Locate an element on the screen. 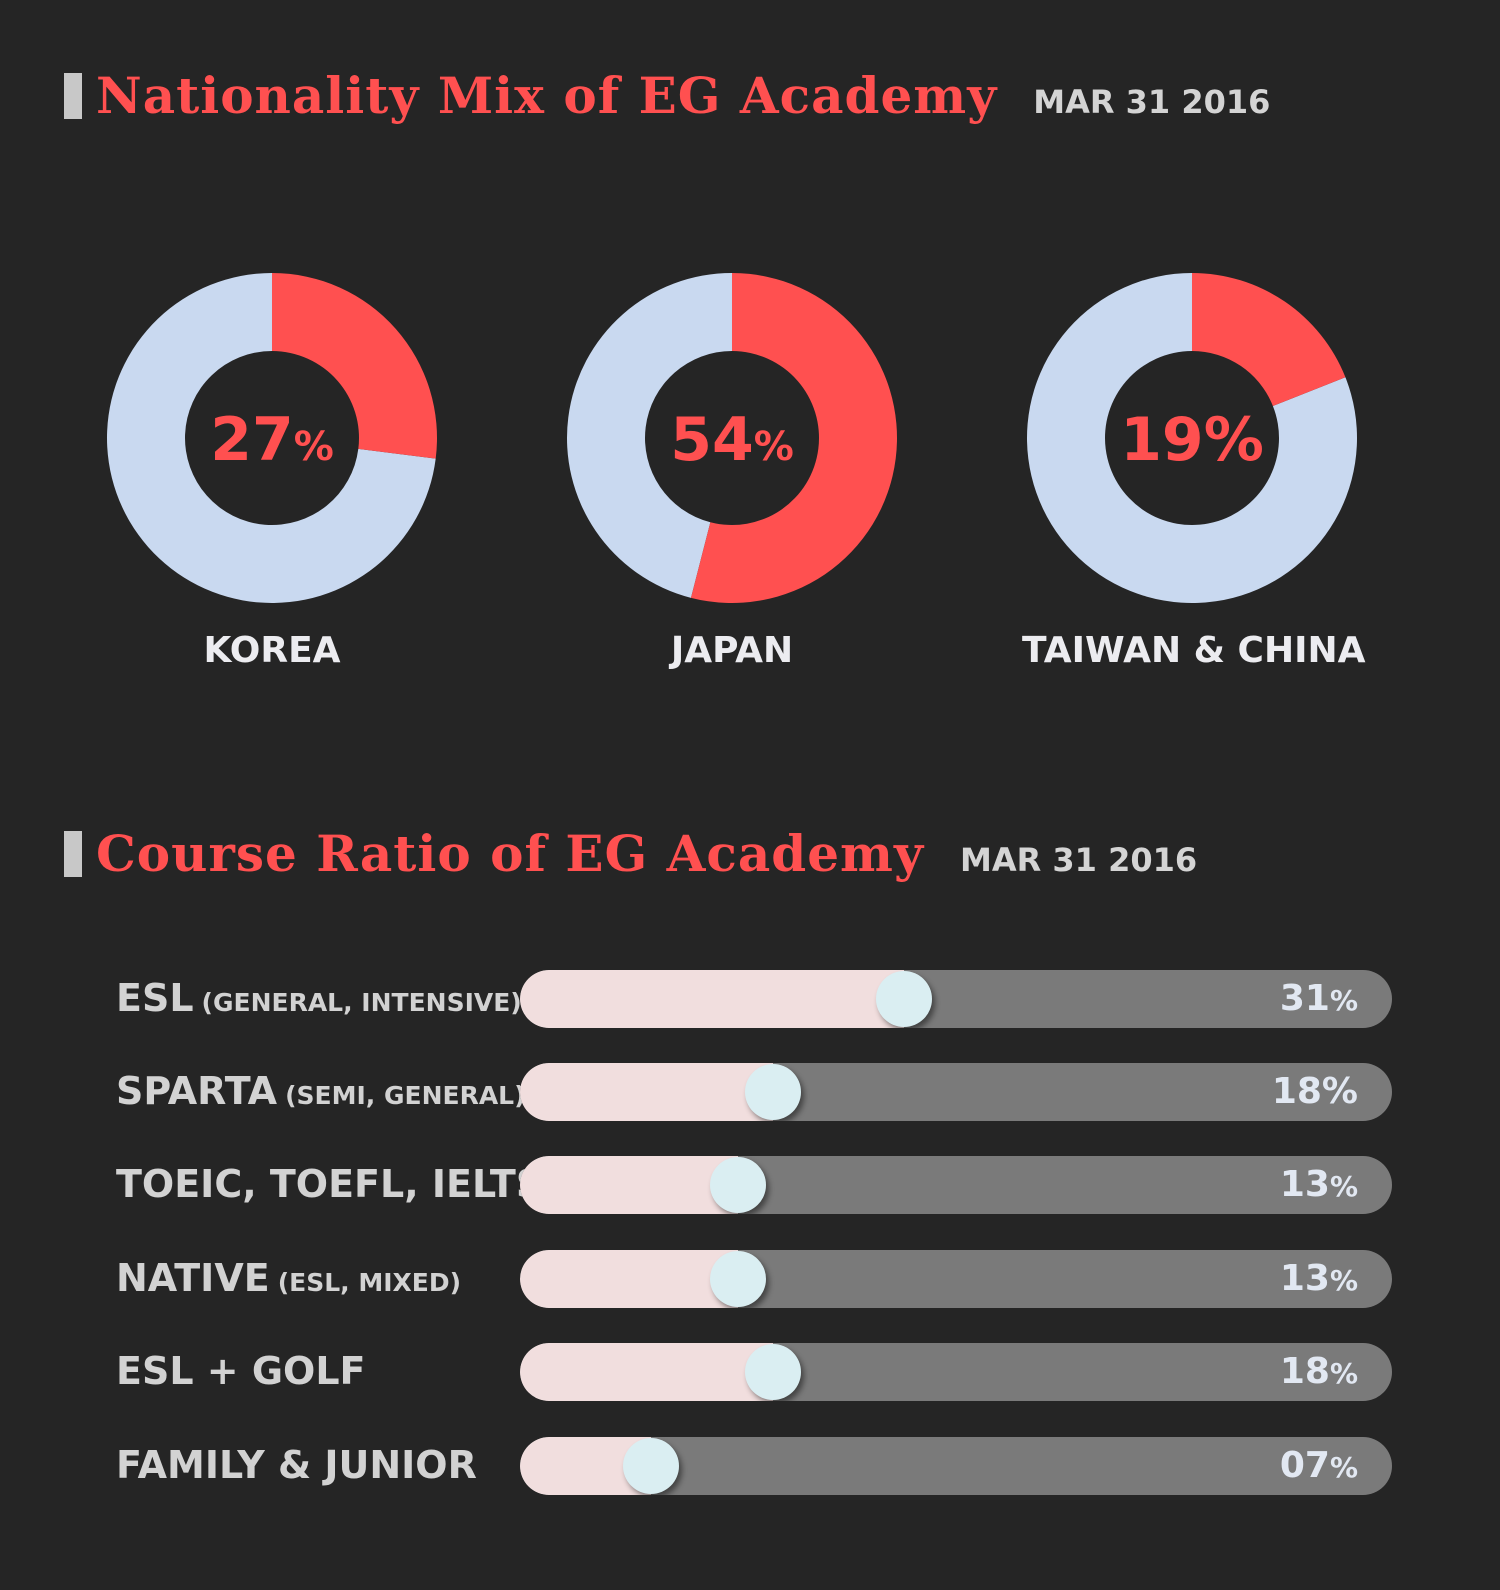  course-row: NATIVE (ESL, MIXED) 13% is located at coordinates (750, 1280).